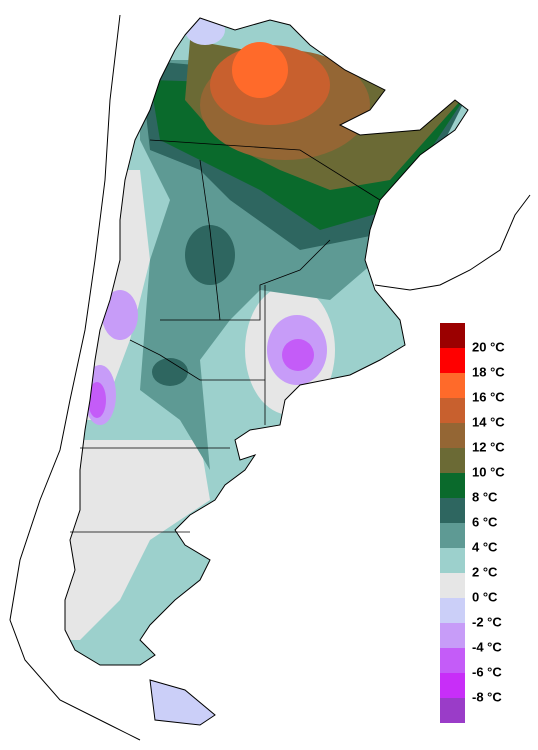  What do you see at coordinates (488, 446) in the screenshot?
I see `legend-label: 12 °C` at bounding box center [488, 446].